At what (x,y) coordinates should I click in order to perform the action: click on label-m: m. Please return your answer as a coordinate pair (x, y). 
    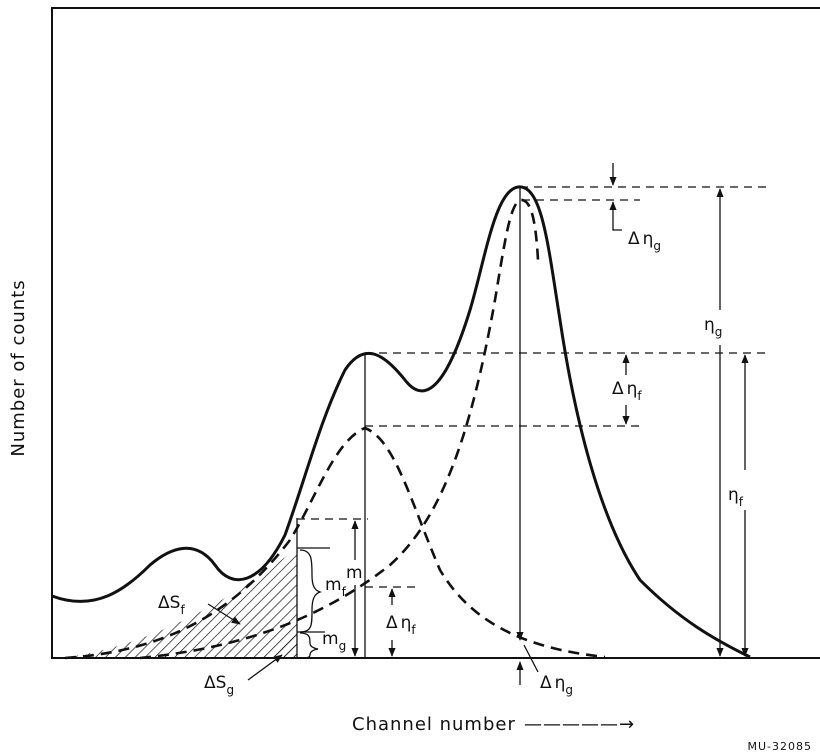
    Looking at the image, I should click on (354, 573).